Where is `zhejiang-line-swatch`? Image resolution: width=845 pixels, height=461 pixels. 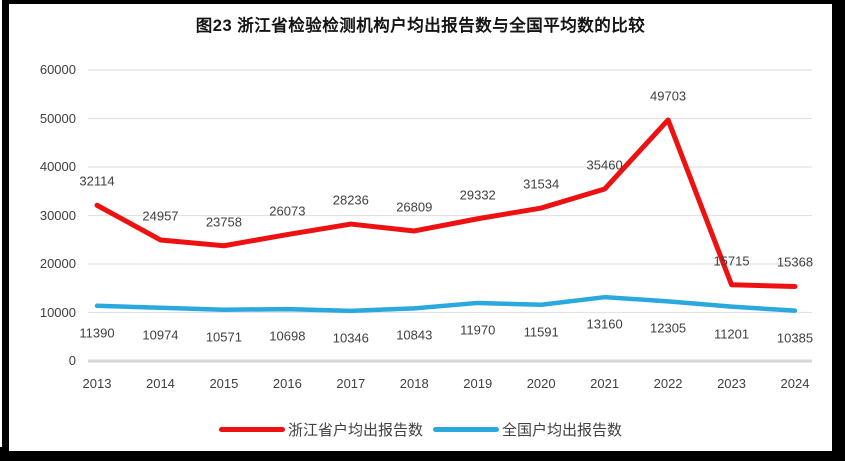
zhejiang-line-swatch is located at coordinates (251, 429).